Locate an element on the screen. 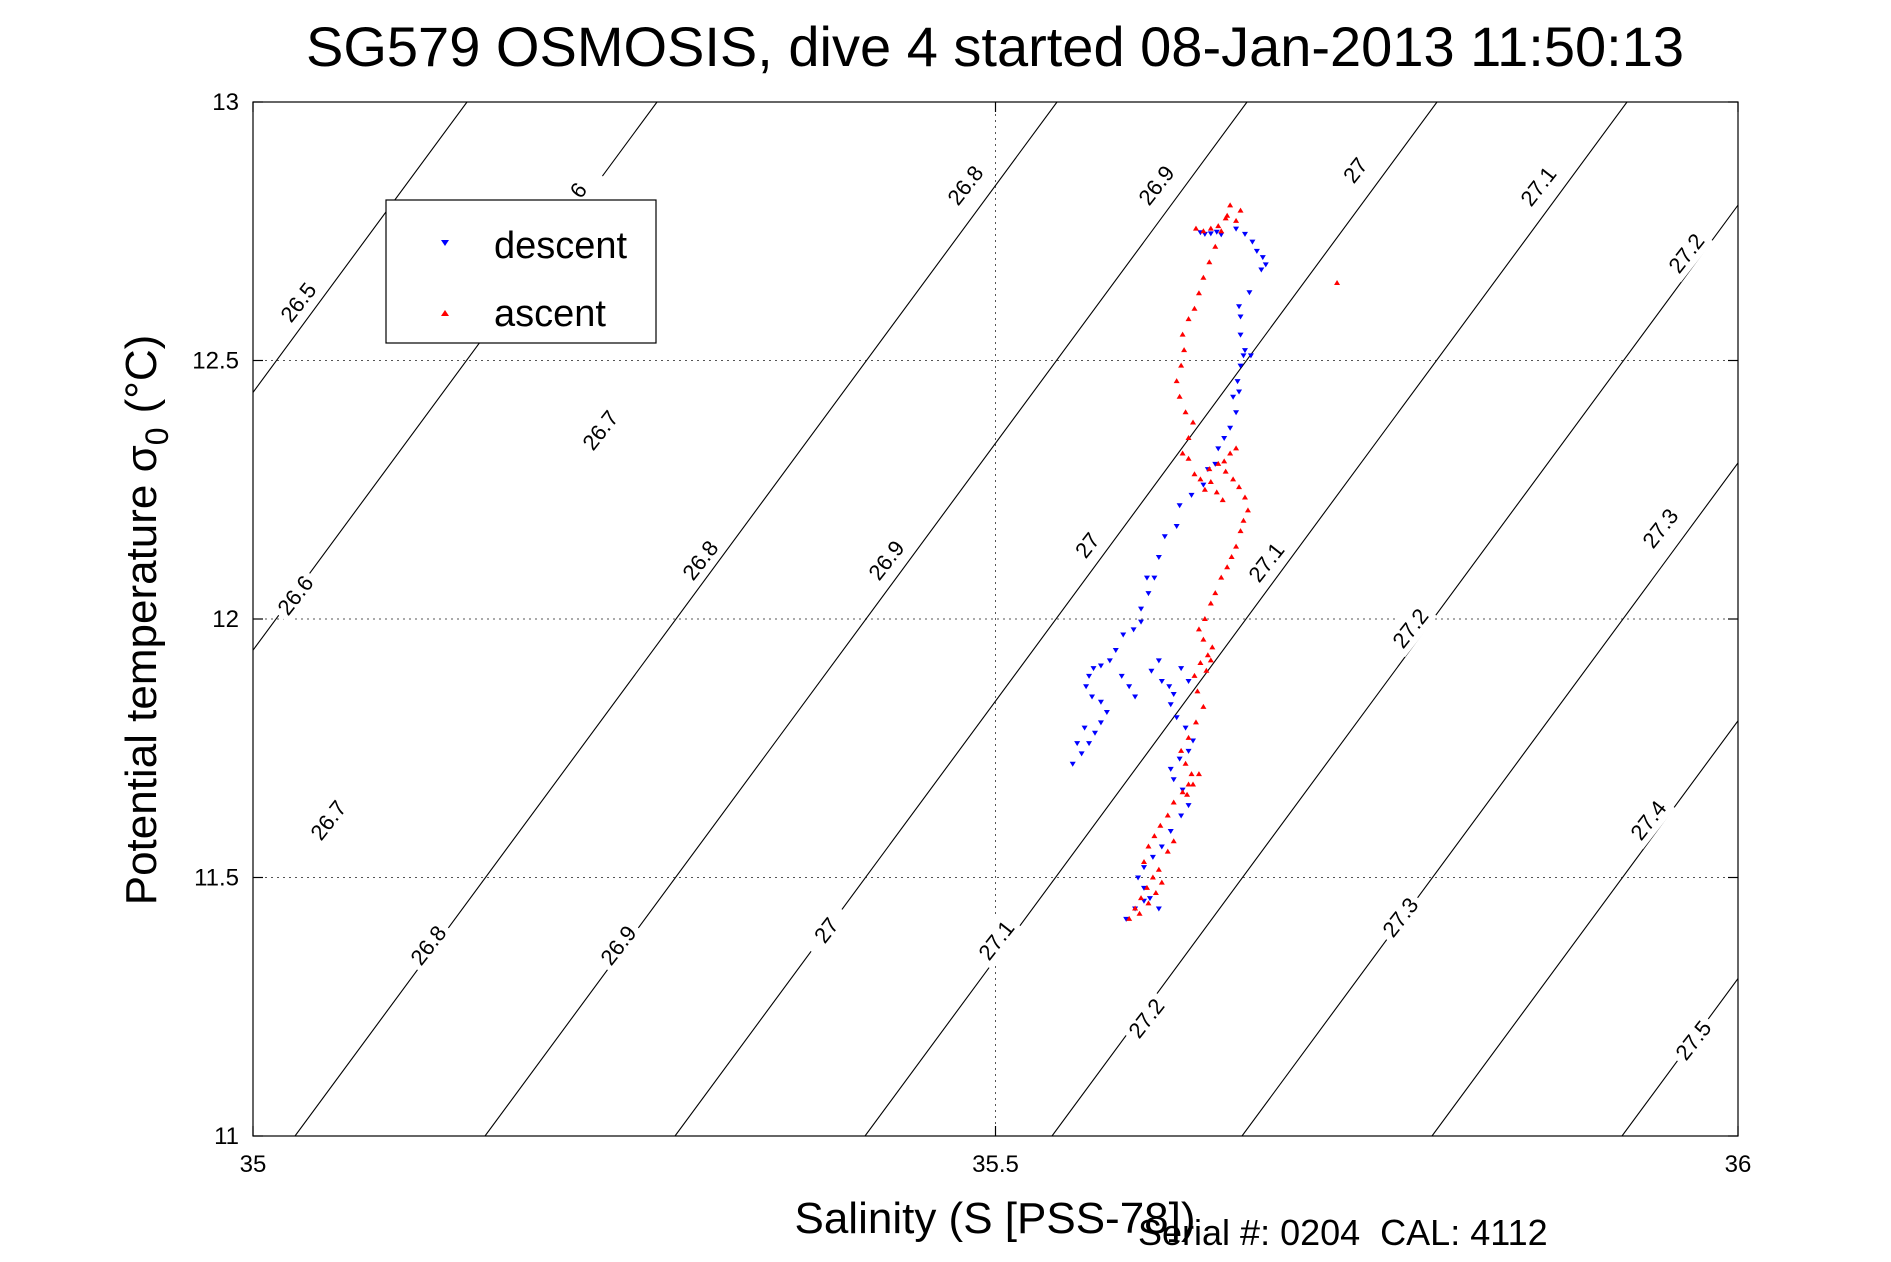 This screenshot has width=1891, height=1262. y-axis-label-main: Potential temperature σ is located at coordinates (141, 675).